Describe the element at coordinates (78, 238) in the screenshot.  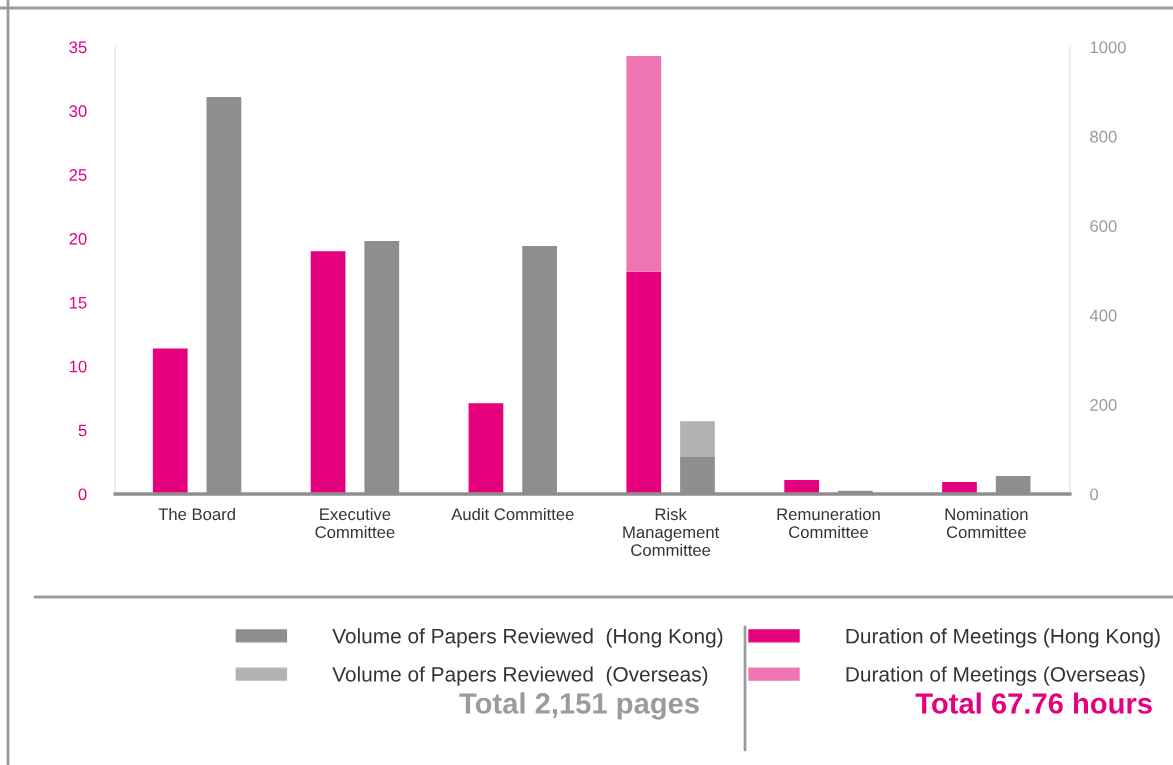
I see `y-tick-label: 20` at that location.